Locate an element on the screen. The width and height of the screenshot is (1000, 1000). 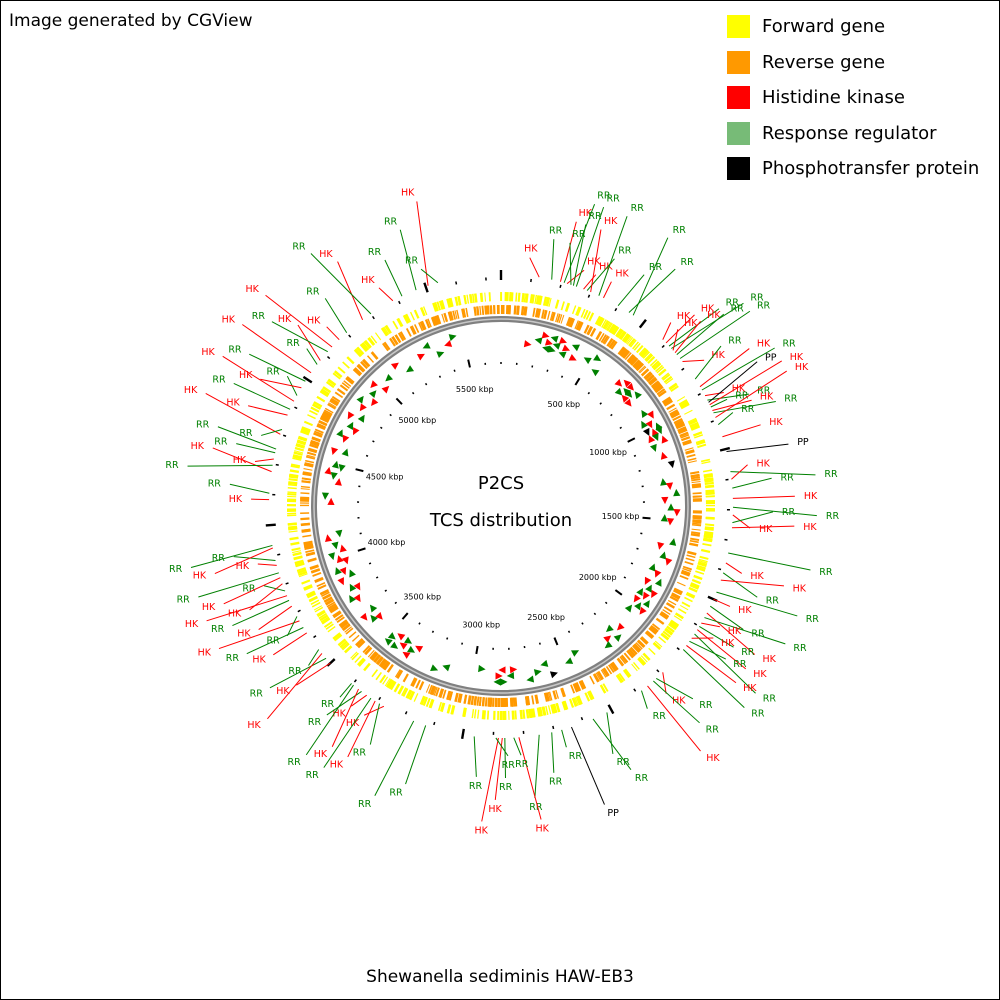
legend-label: Response regulator is located at coordinates (849, 133).